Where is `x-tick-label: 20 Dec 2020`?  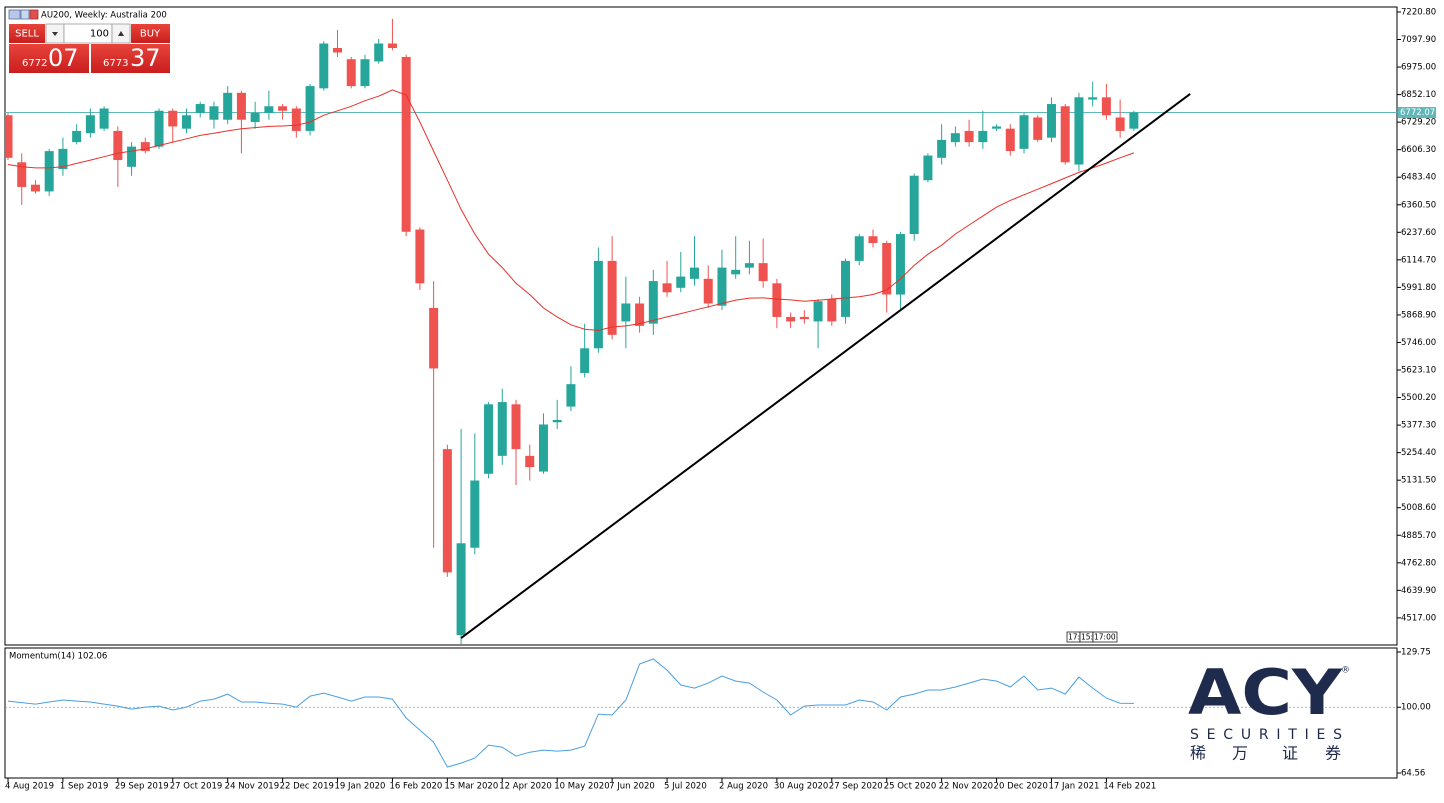 x-tick-label: 20 Dec 2020 is located at coordinates (1021, 787).